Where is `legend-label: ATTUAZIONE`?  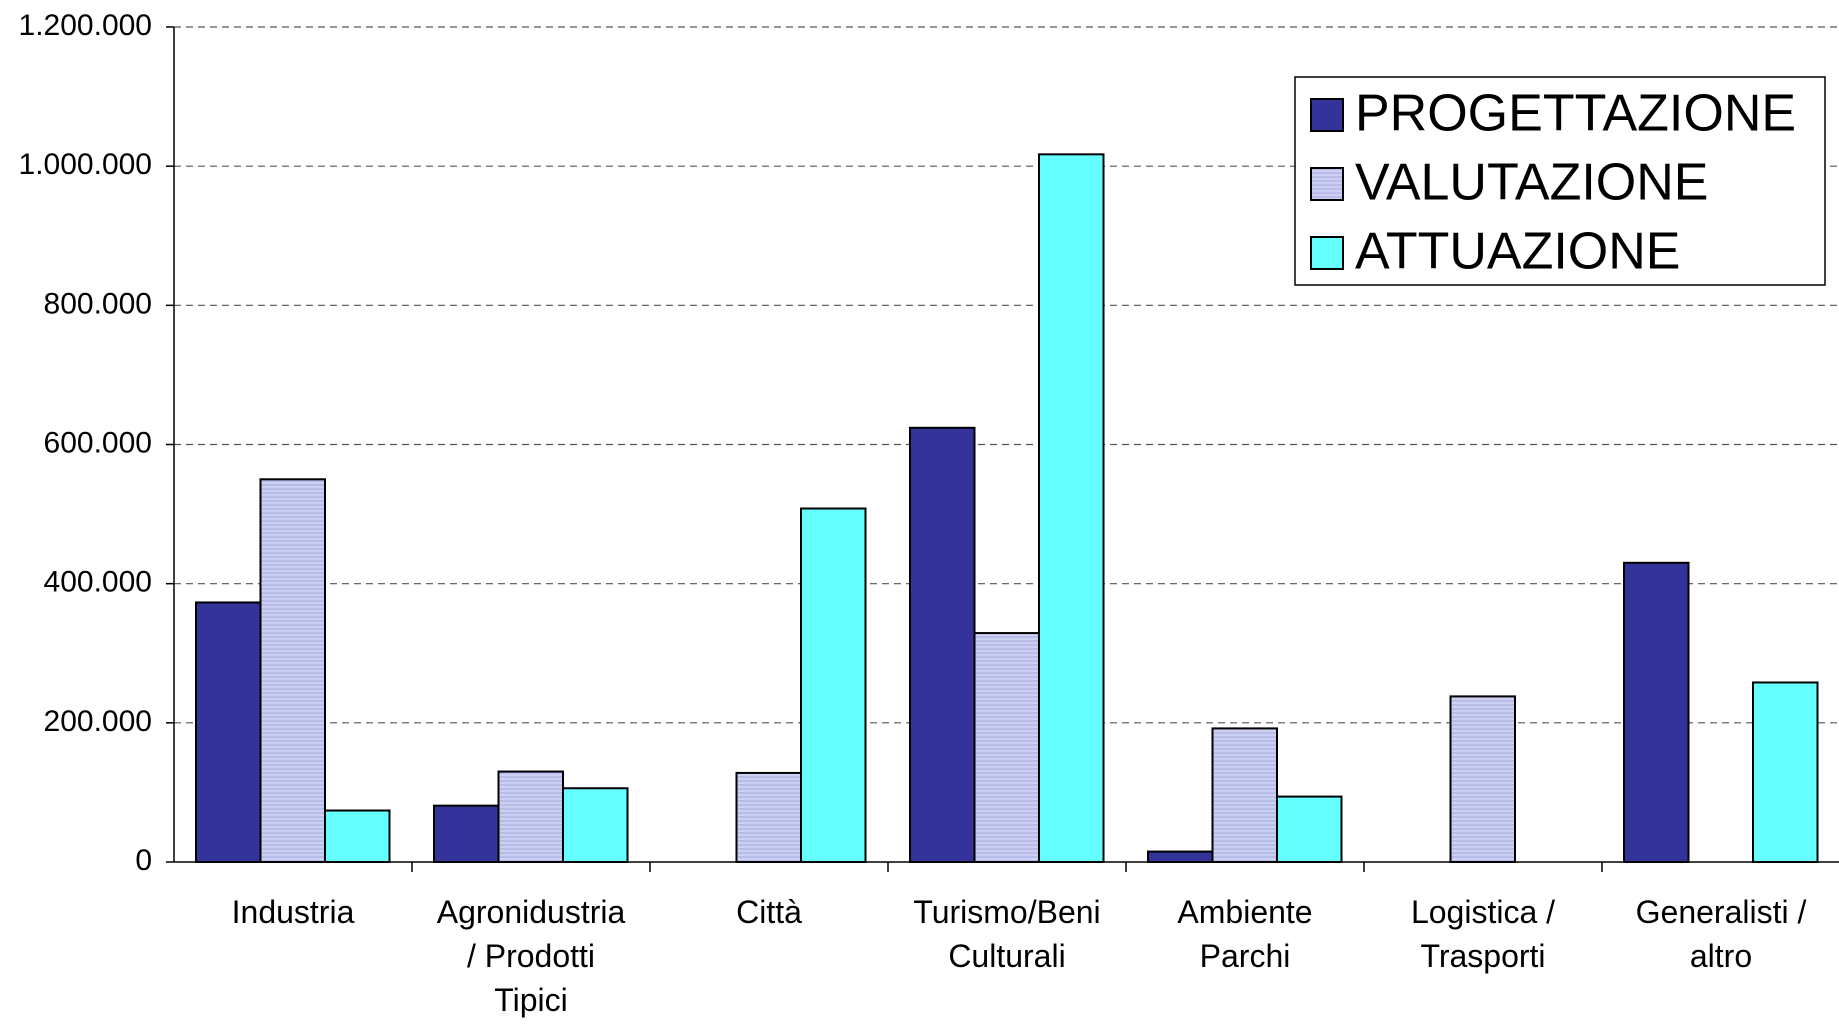
legend-label: ATTUAZIONE is located at coordinates (1517, 252).